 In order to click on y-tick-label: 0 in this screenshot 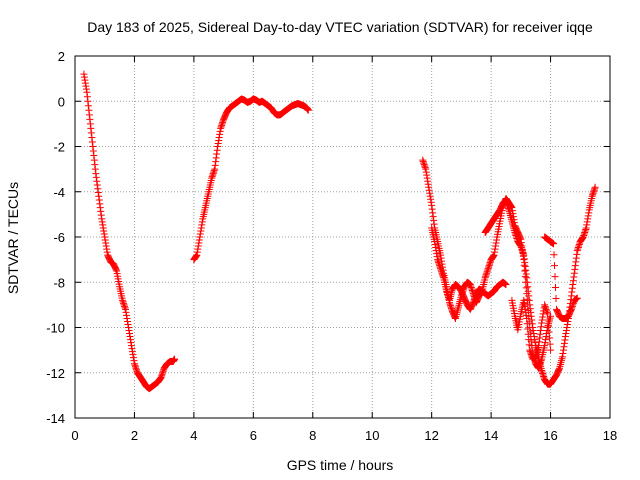, I will do `click(61, 101)`.